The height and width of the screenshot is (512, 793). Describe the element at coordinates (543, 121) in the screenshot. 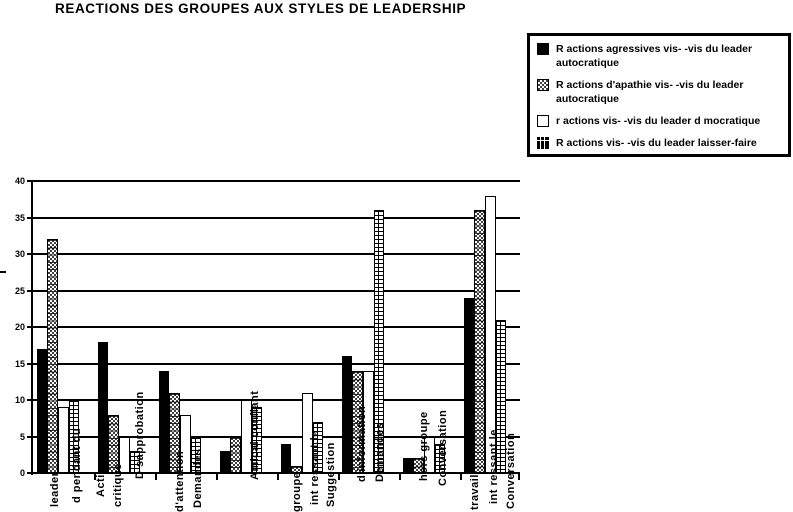

I see `legend-swatch-white-icon` at that location.